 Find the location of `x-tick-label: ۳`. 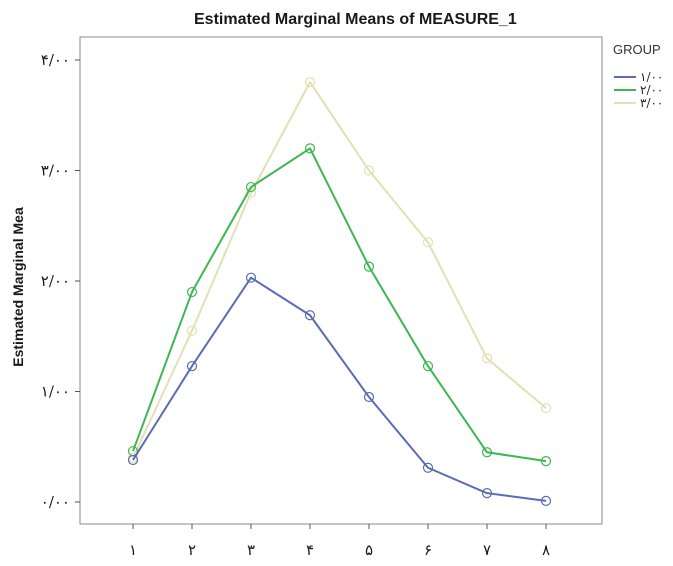

x-tick-label: ۳ is located at coordinates (251, 550).